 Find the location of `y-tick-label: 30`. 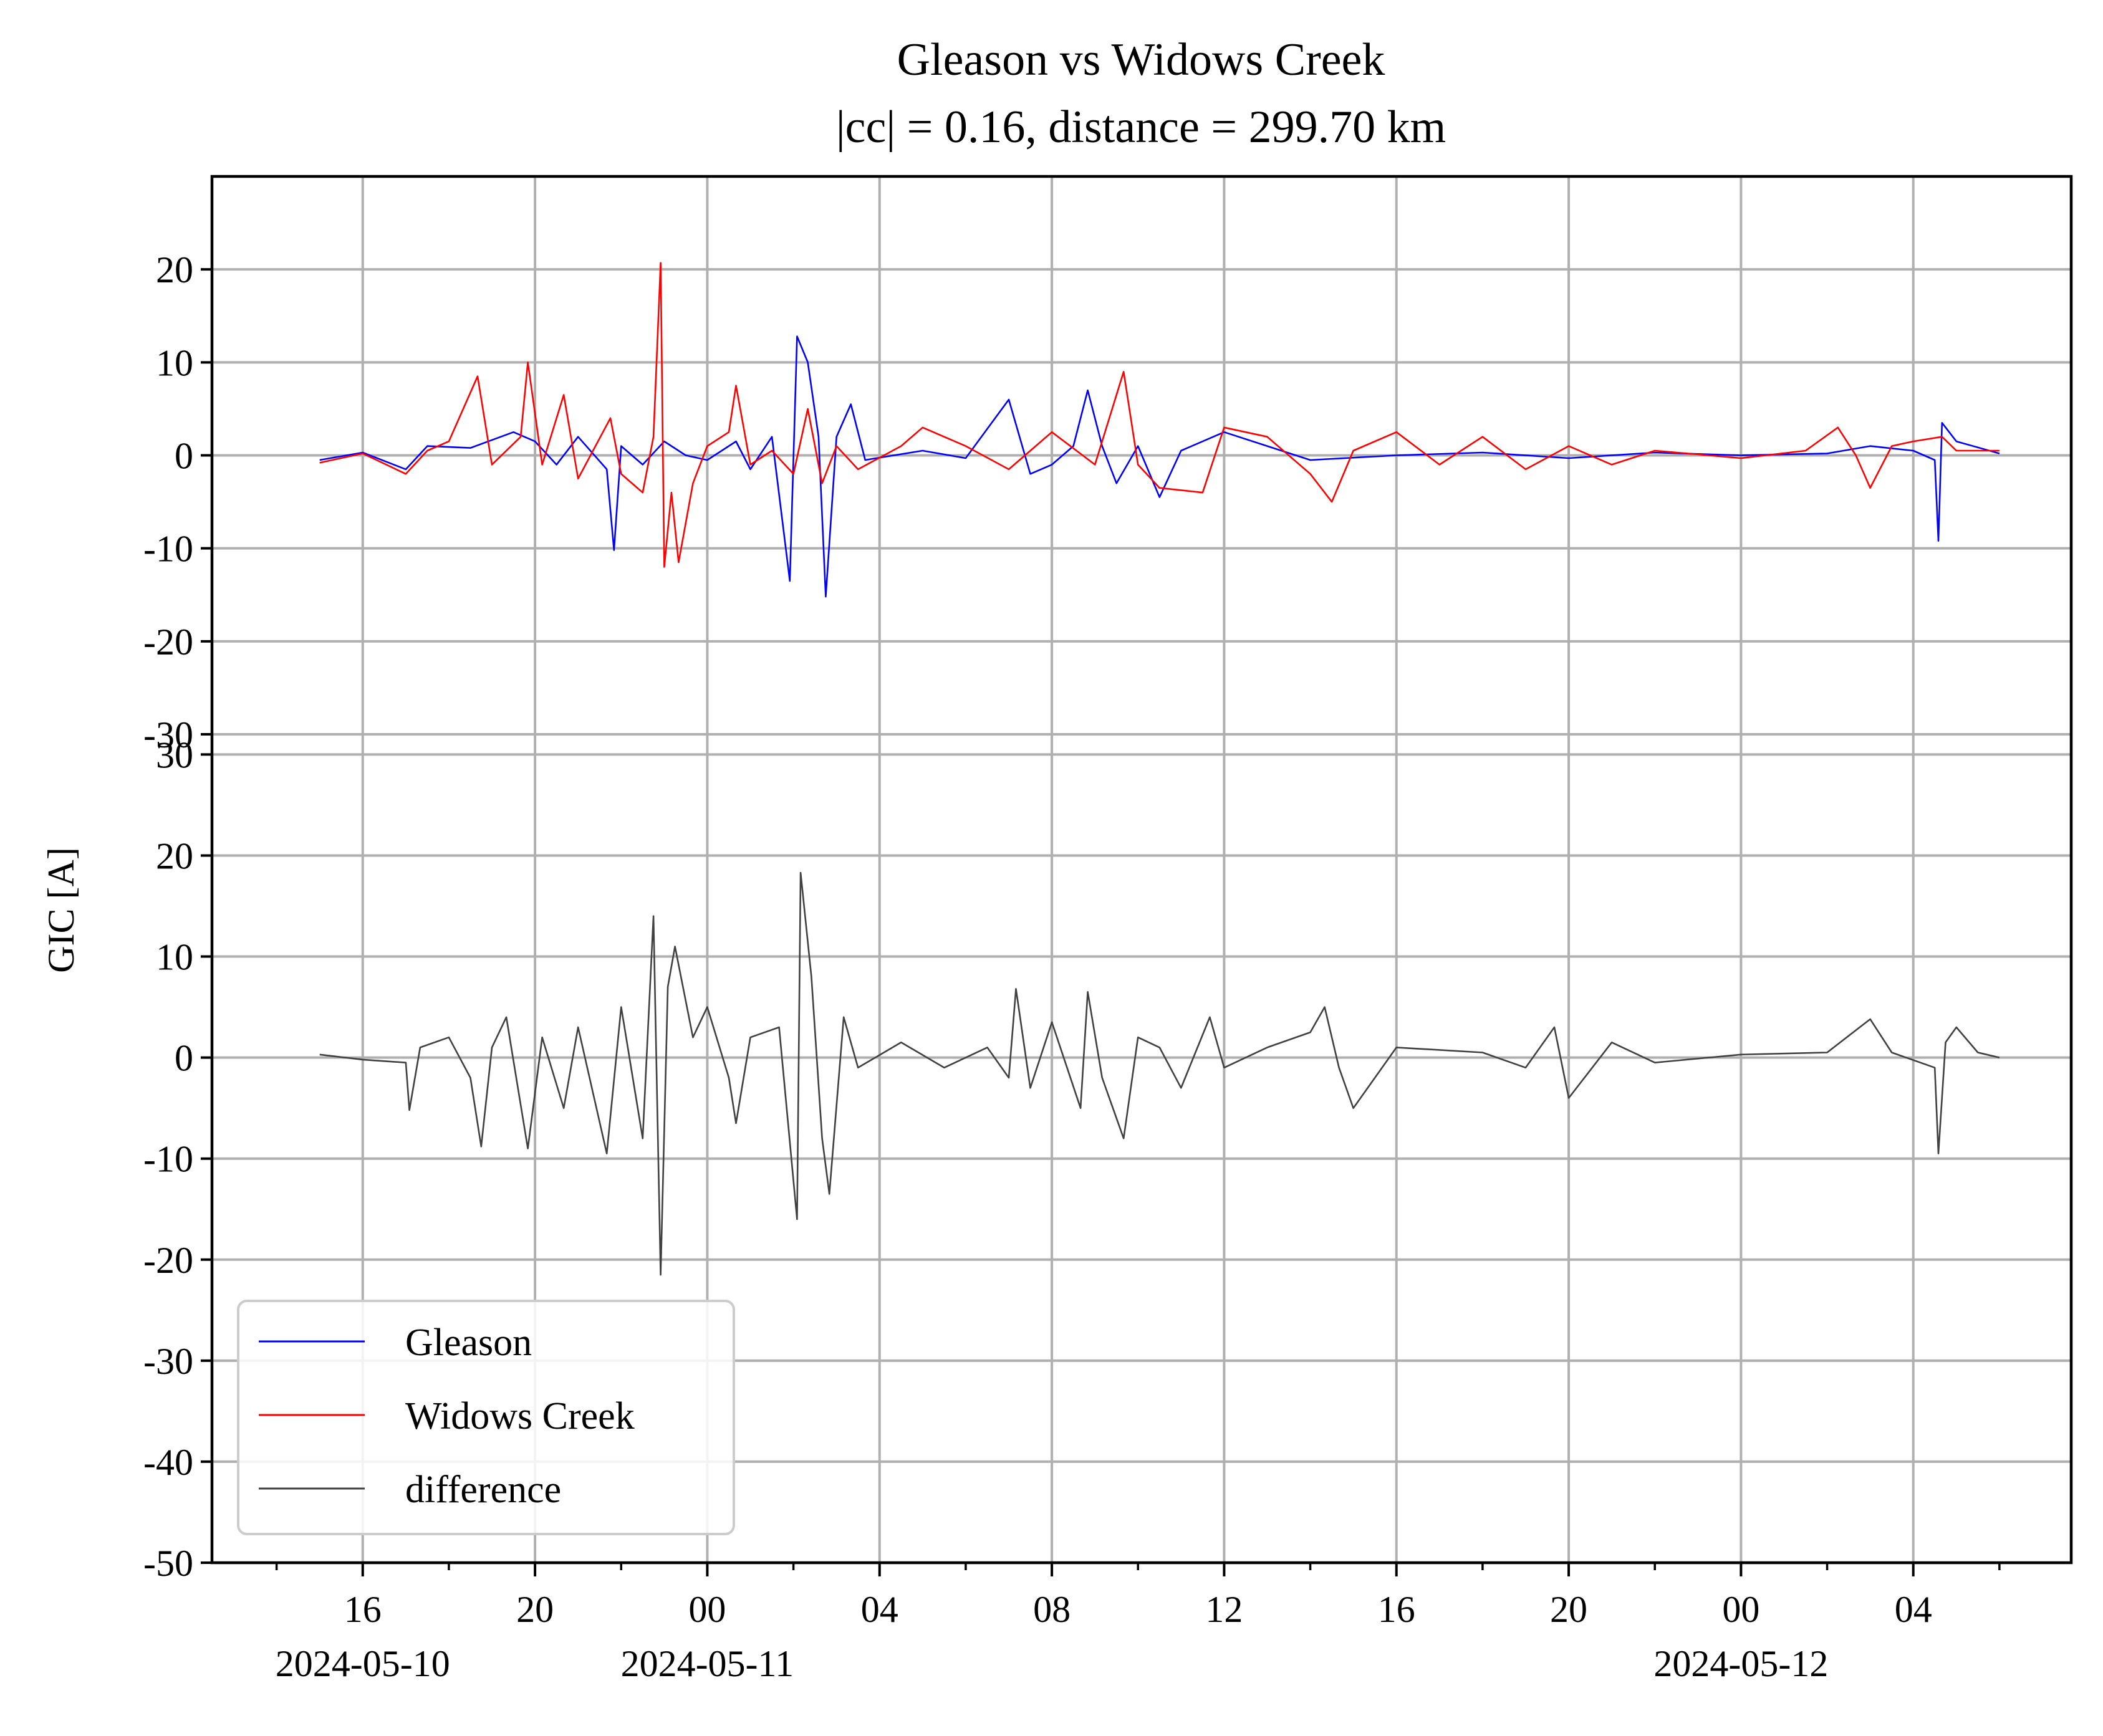

y-tick-label: 30 is located at coordinates (174, 754).